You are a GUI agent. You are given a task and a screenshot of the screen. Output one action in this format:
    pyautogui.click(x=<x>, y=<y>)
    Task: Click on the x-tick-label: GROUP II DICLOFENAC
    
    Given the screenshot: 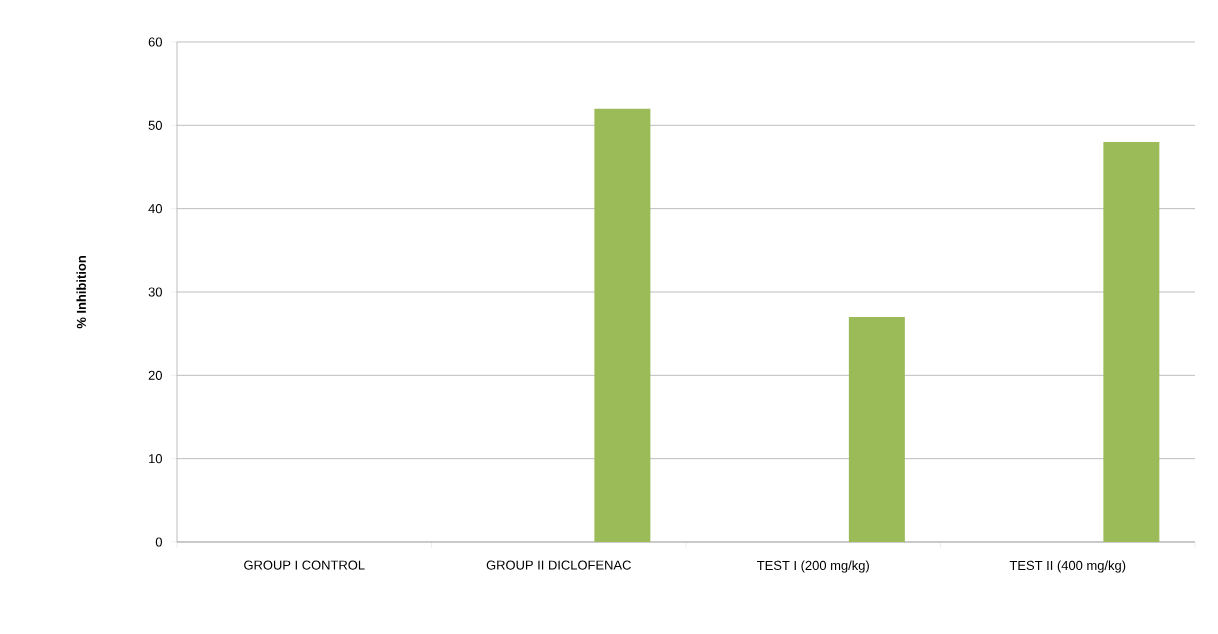 What is the action you would take?
    pyautogui.click(x=558, y=565)
    